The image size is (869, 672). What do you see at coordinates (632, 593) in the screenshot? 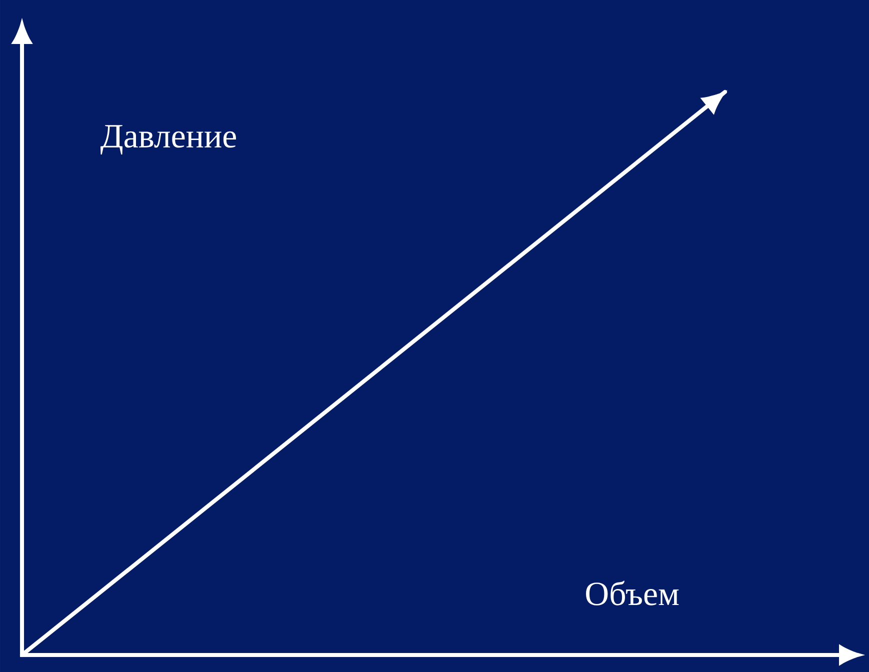
I see `annotation: Объем` at bounding box center [632, 593].